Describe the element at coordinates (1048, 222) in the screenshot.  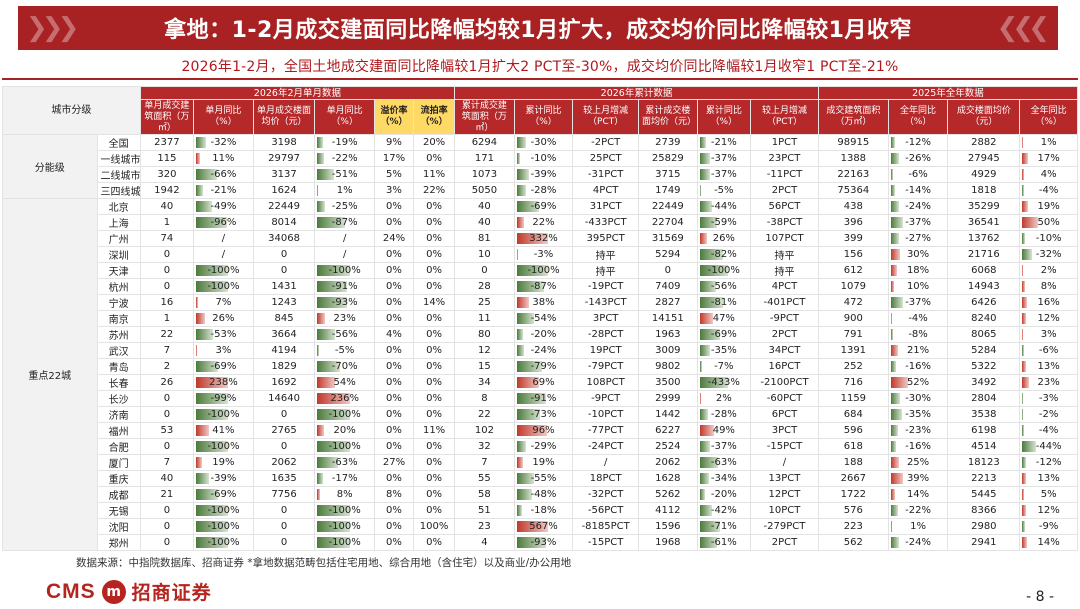
I see `cell-value: 50%` at that location.